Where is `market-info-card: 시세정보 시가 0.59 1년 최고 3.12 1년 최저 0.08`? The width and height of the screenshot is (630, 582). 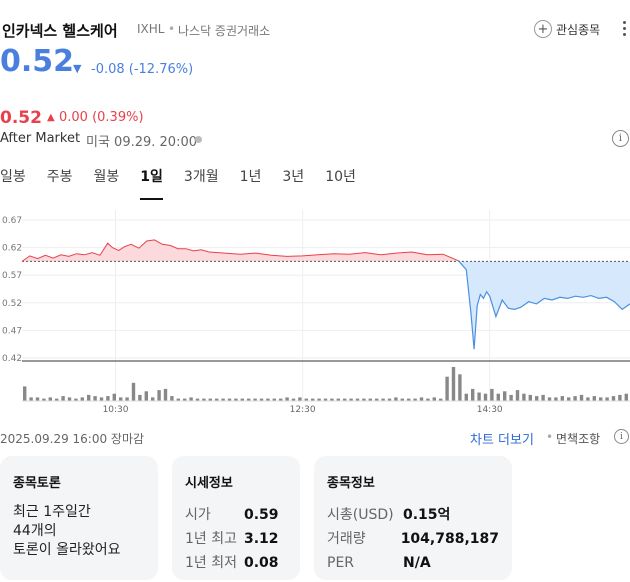
market-info-card: 시세정보 시가 0.59 1년 최고 3.12 1년 최저 0.08 is located at coordinates (236, 518).